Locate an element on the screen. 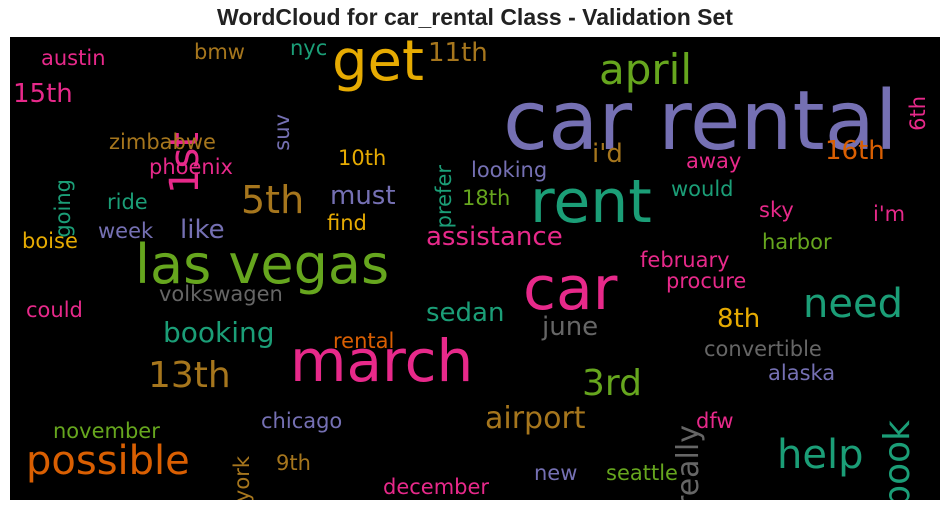  word-ride: ride is located at coordinates (127, 202).